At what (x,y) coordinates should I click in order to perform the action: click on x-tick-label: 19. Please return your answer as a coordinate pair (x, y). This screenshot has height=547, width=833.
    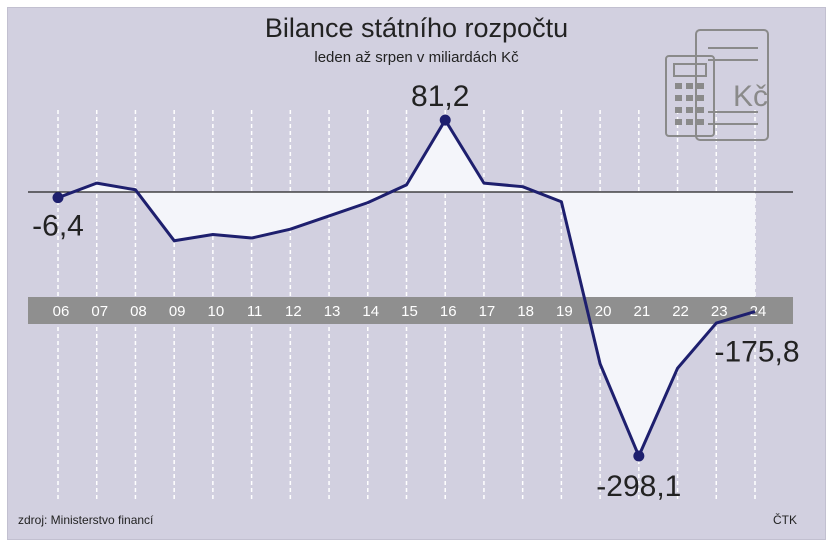
    Looking at the image, I should click on (564, 311).